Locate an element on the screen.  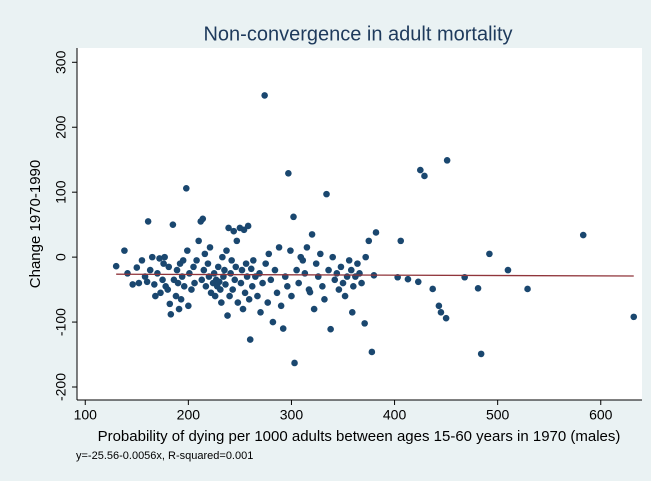
y-tick-label: -100 is located at coordinates (61, 322).